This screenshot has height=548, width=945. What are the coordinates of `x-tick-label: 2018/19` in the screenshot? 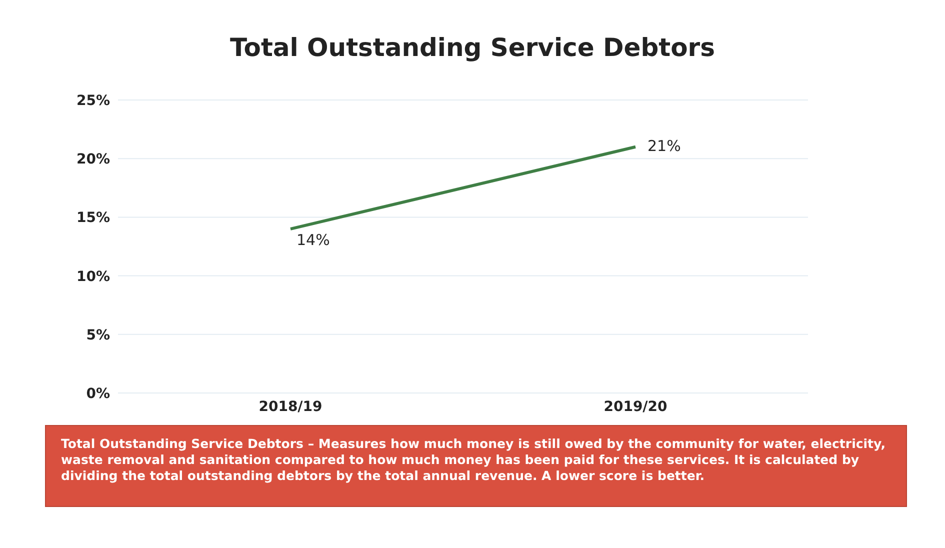 It's located at (290, 406).